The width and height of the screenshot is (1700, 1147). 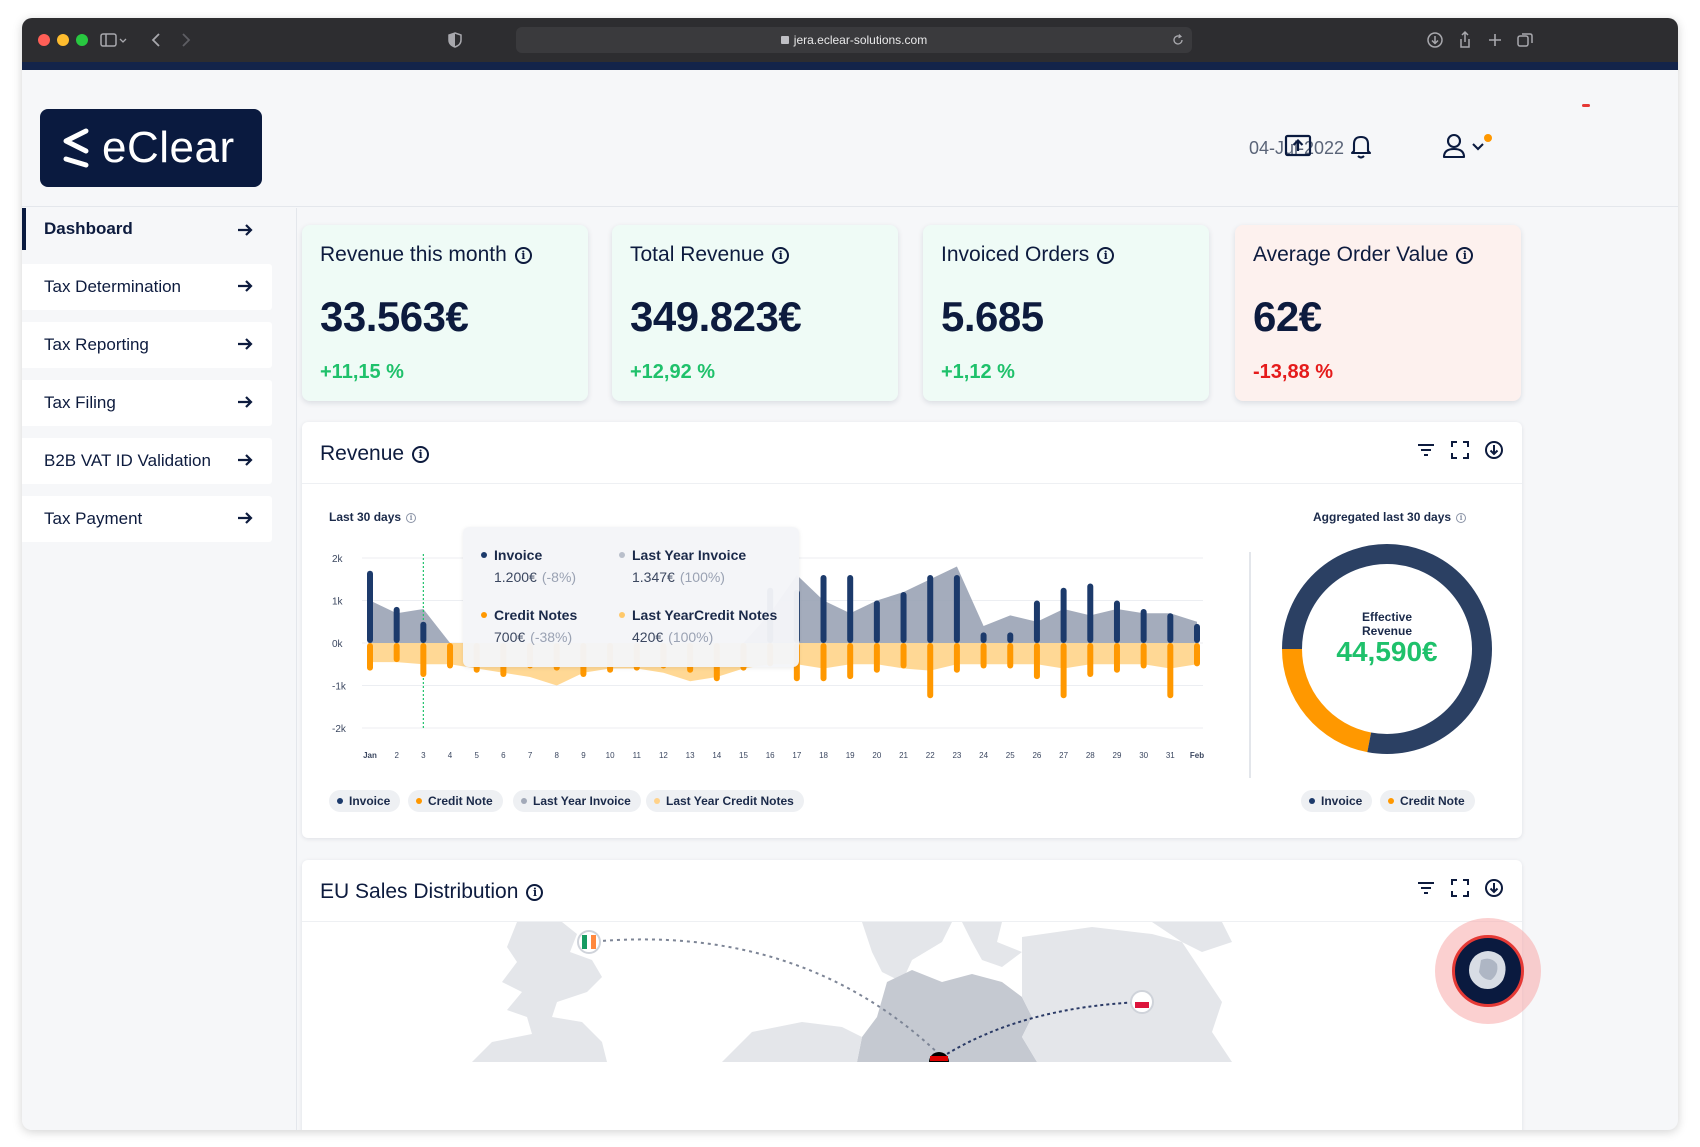 I want to click on sidebar-toggle-icon, so click(x=113, y=40).